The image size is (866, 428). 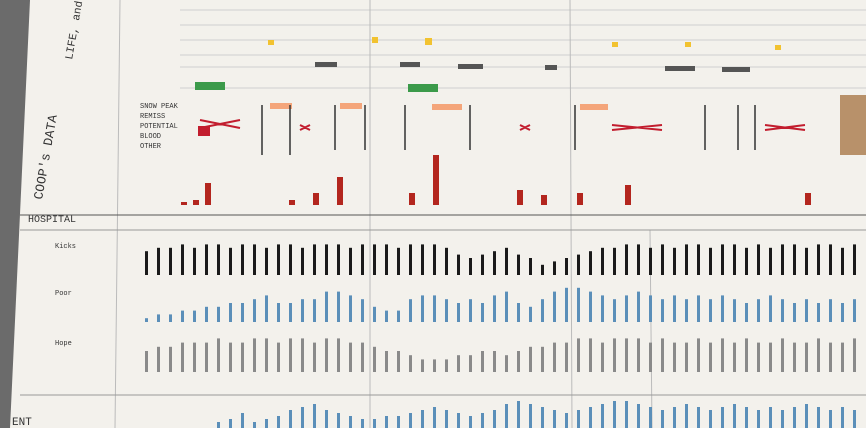 I want to click on wood, so click(x=853, y=125).